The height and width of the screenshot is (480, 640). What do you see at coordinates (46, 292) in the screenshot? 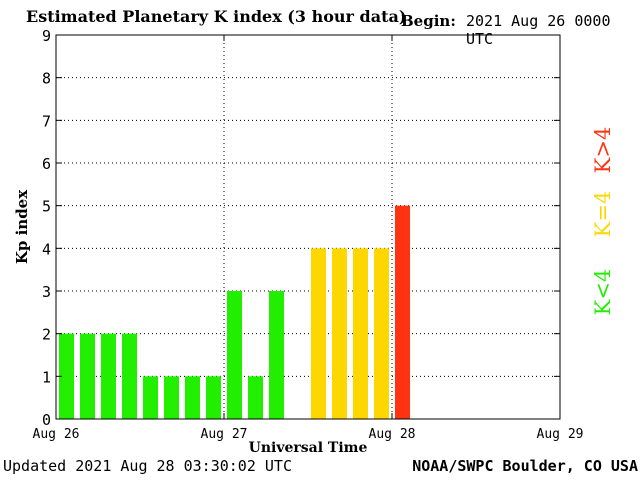
I see `y-tick-label: 3` at bounding box center [46, 292].